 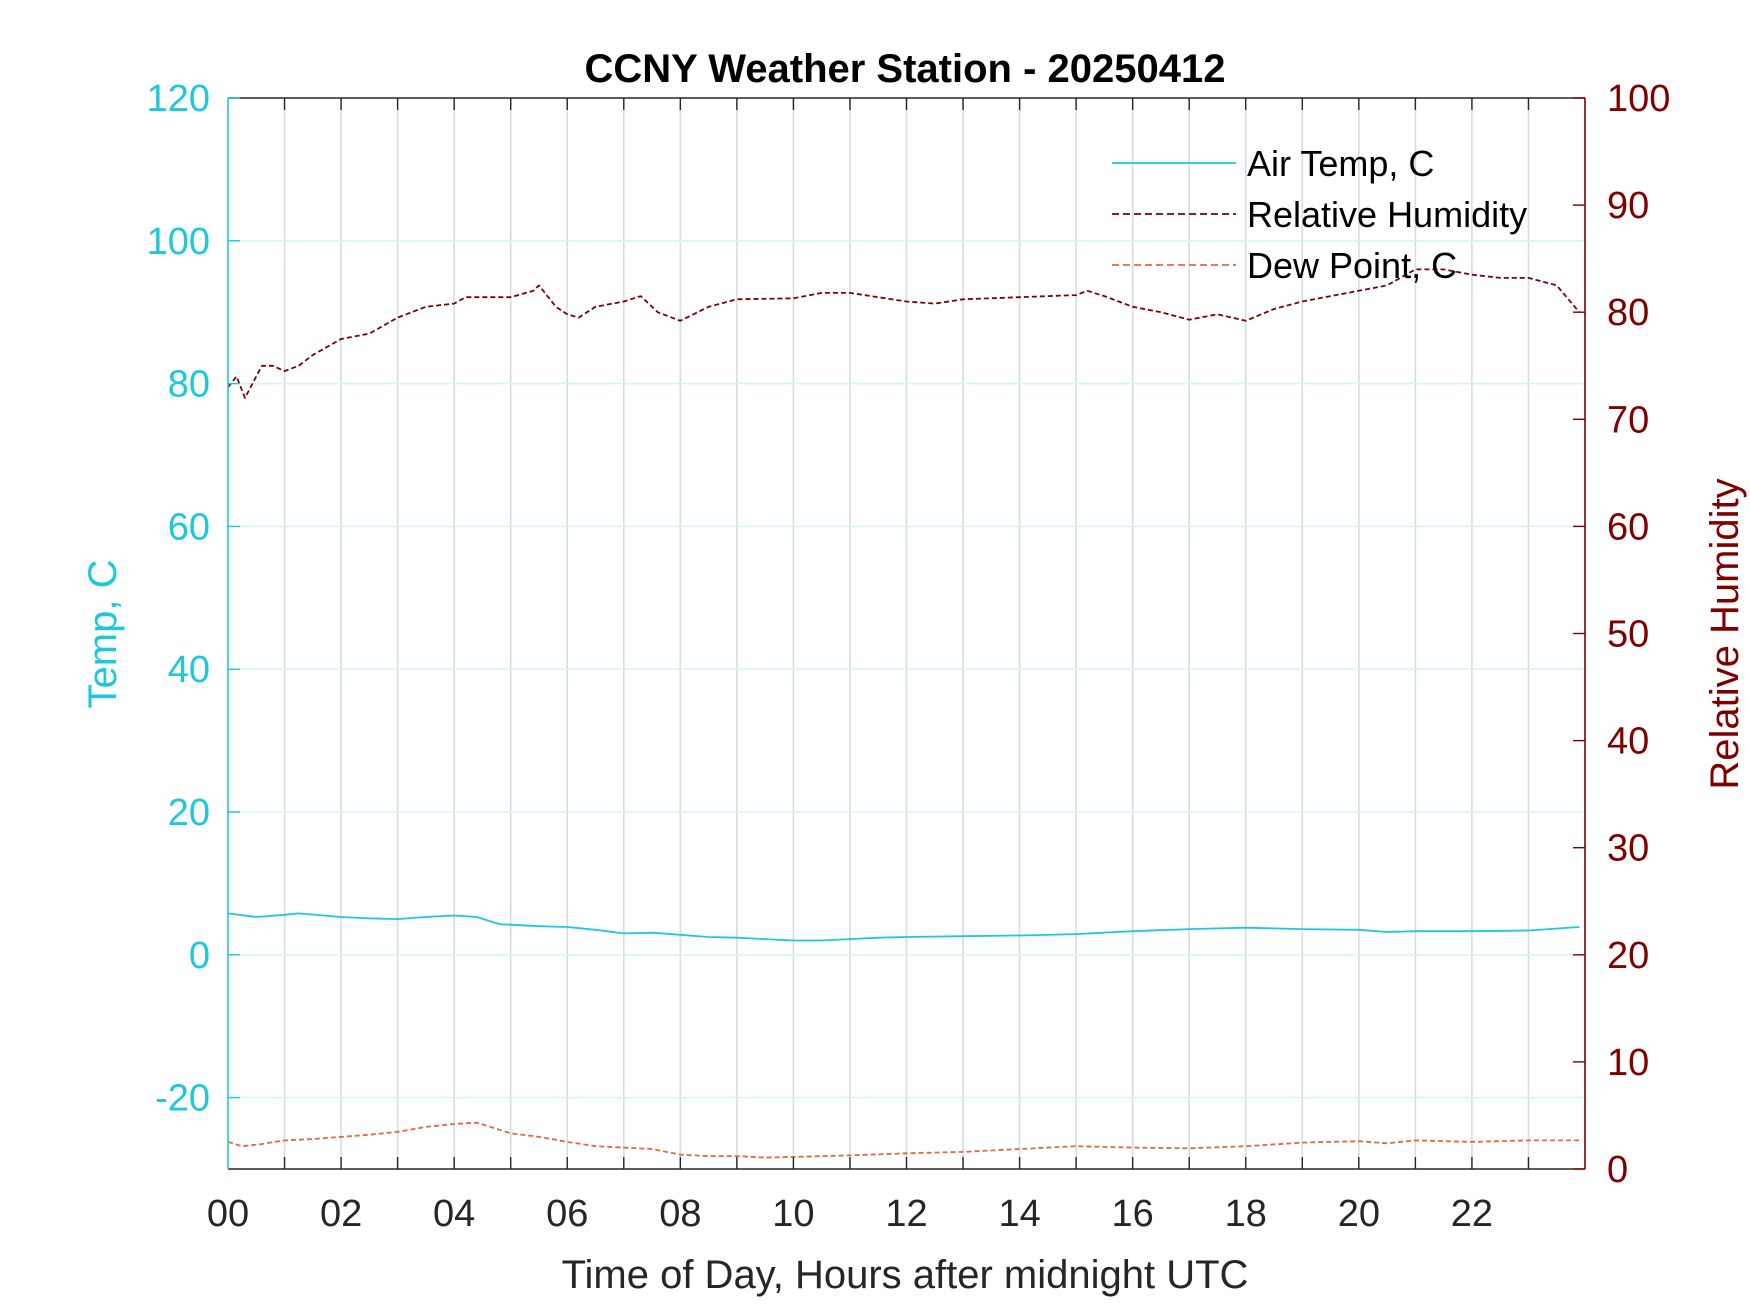 What do you see at coordinates (1628, 1063) in the screenshot?
I see `y-right-tick-label: 10` at bounding box center [1628, 1063].